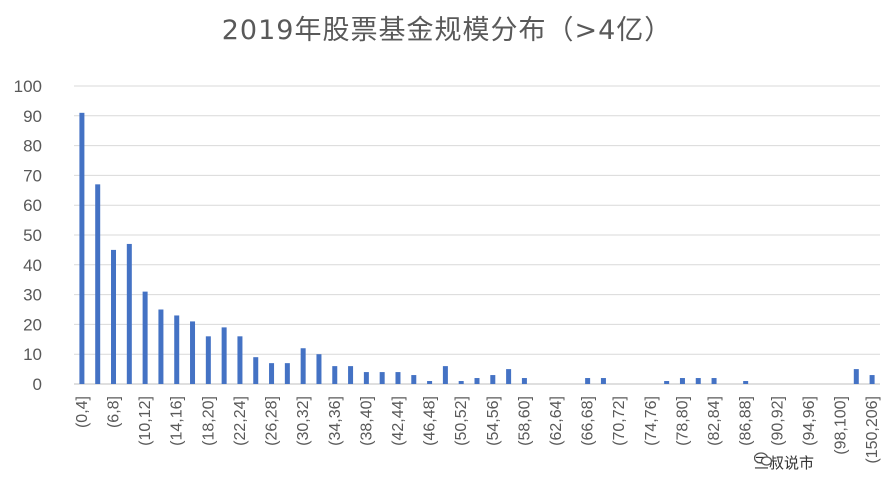 This screenshot has height=502, width=894. What do you see at coordinates (682, 421) in the screenshot?
I see `x-tick-label: (78,80]` at bounding box center [682, 421].